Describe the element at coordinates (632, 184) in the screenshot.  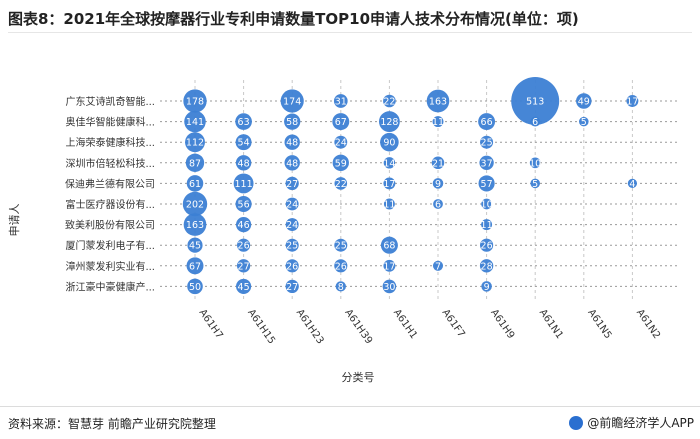
I see `bubble-value-label: 4` at that location.